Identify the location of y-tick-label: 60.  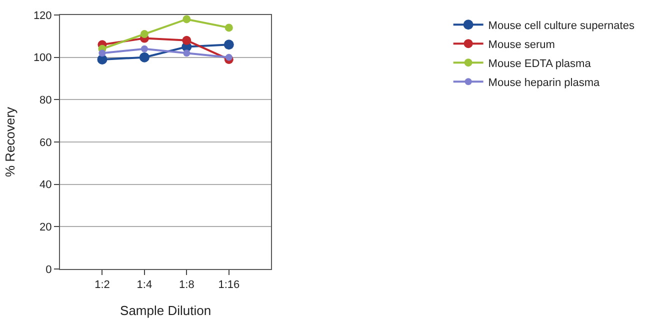
(46, 142).